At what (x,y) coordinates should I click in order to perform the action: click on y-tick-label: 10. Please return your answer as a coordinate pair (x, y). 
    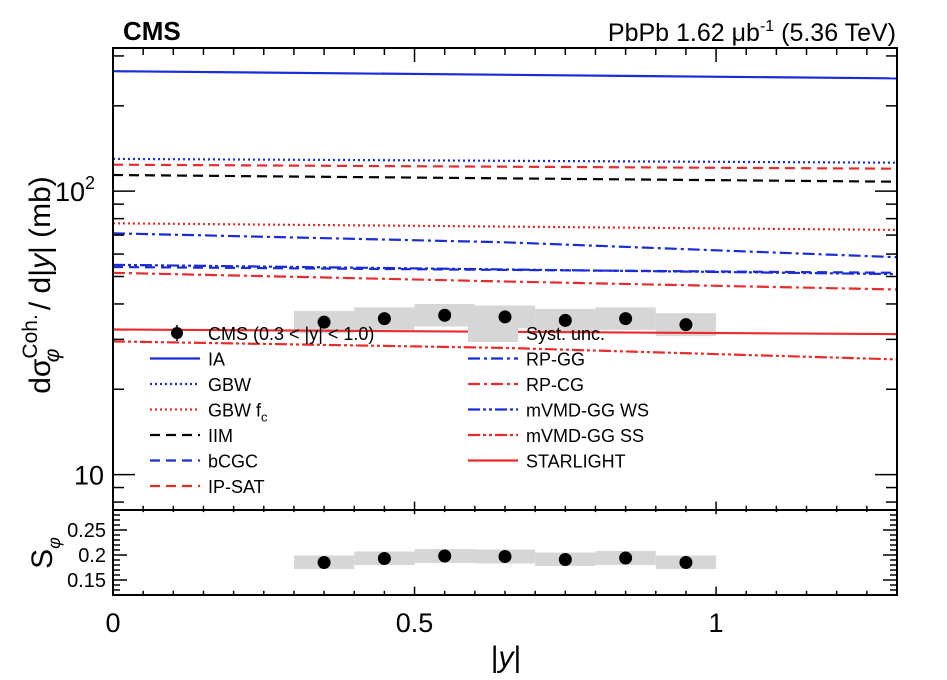
    Looking at the image, I should click on (89, 476).